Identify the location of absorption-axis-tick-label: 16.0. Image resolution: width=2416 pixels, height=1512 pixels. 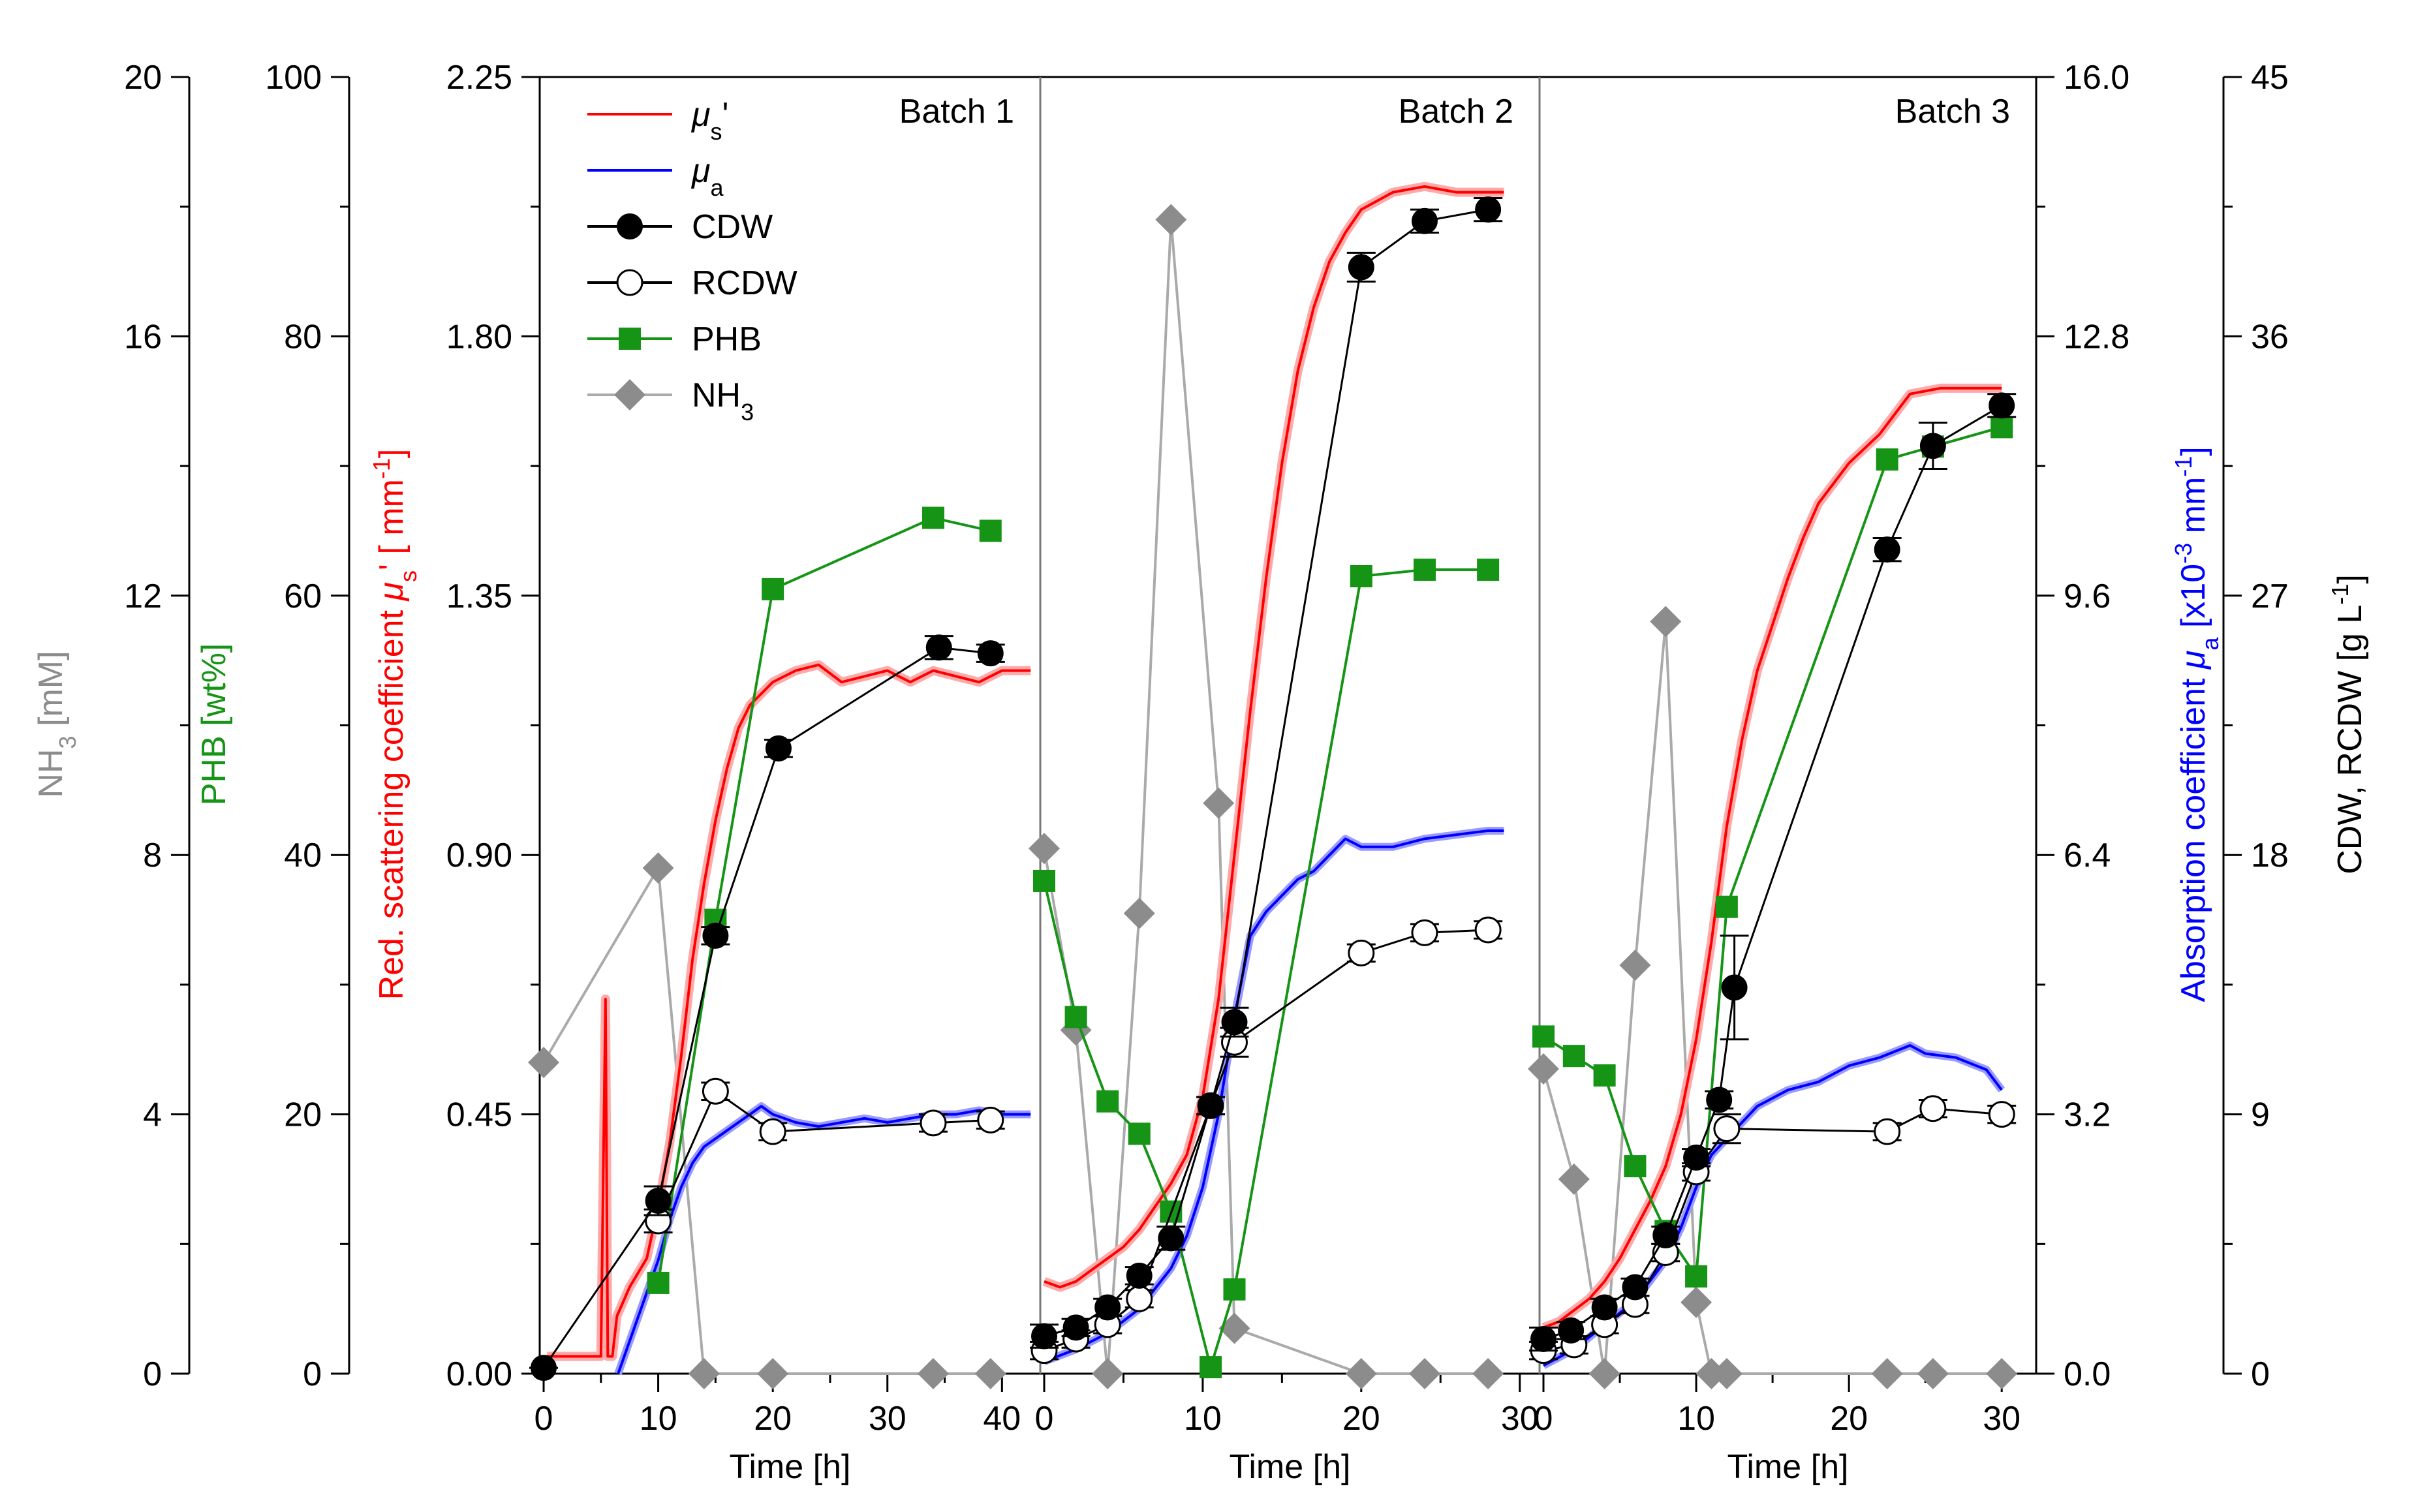
(2096, 78).